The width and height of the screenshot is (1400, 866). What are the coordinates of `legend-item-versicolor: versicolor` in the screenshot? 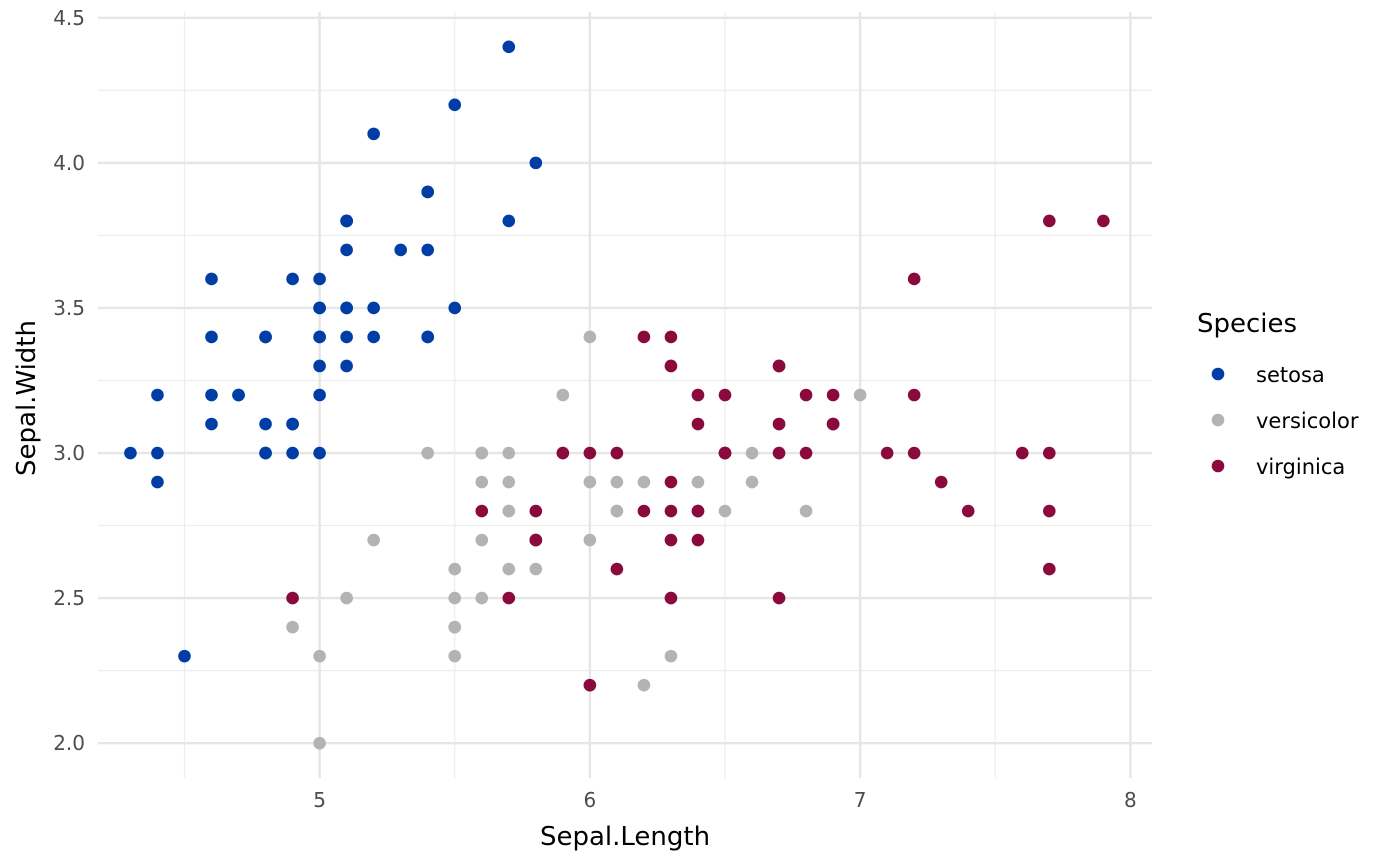 It's located at (1285, 421).